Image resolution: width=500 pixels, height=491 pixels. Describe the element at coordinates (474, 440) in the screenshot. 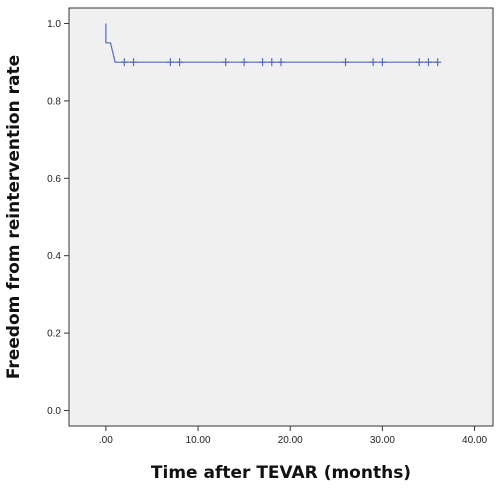

I see `x-tick-label: 40.00` at that location.